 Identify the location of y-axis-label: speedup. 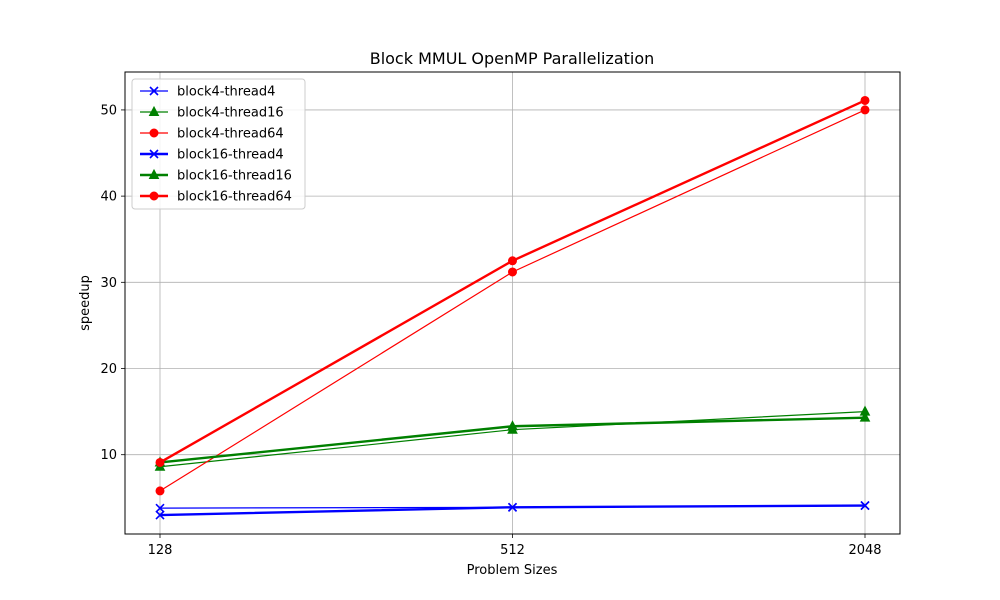
(85, 303).